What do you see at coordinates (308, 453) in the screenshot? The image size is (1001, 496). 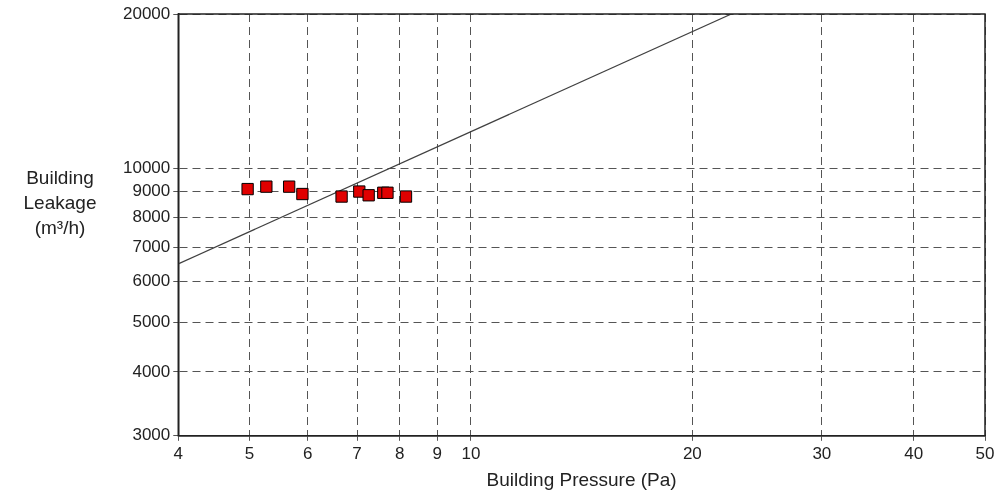 I see `x-tick-label: 6` at bounding box center [308, 453].